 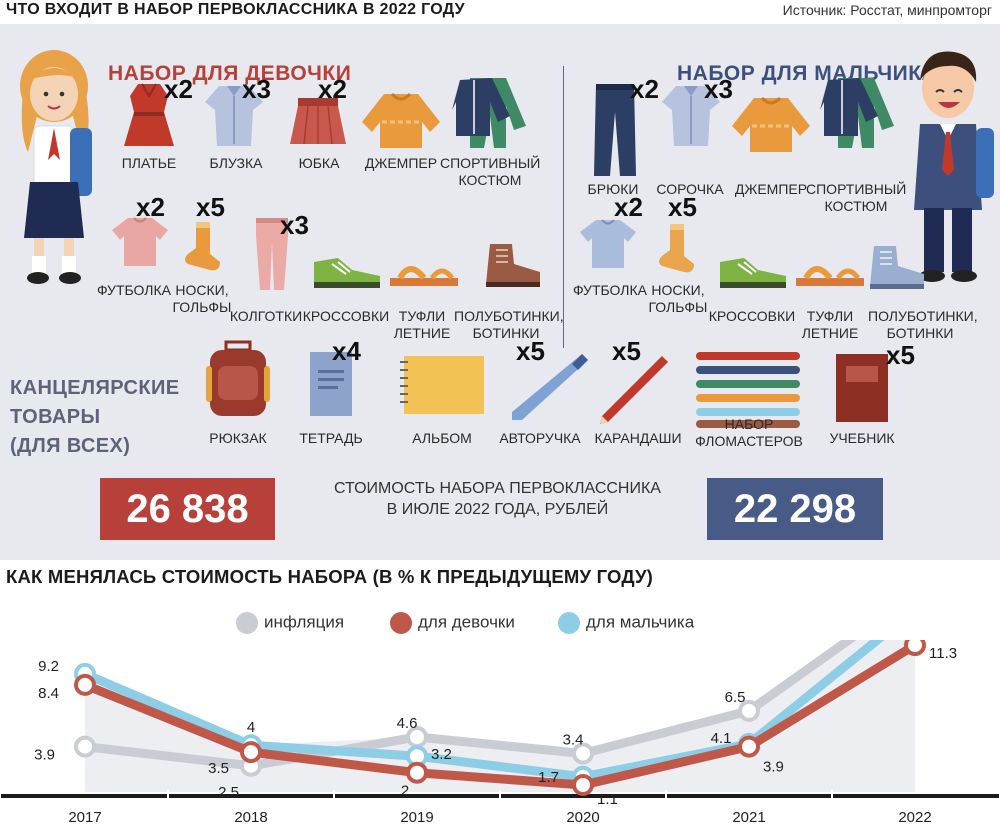 I want to click on data-label-inflation-2021: 6.5, so click(x=735, y=697).